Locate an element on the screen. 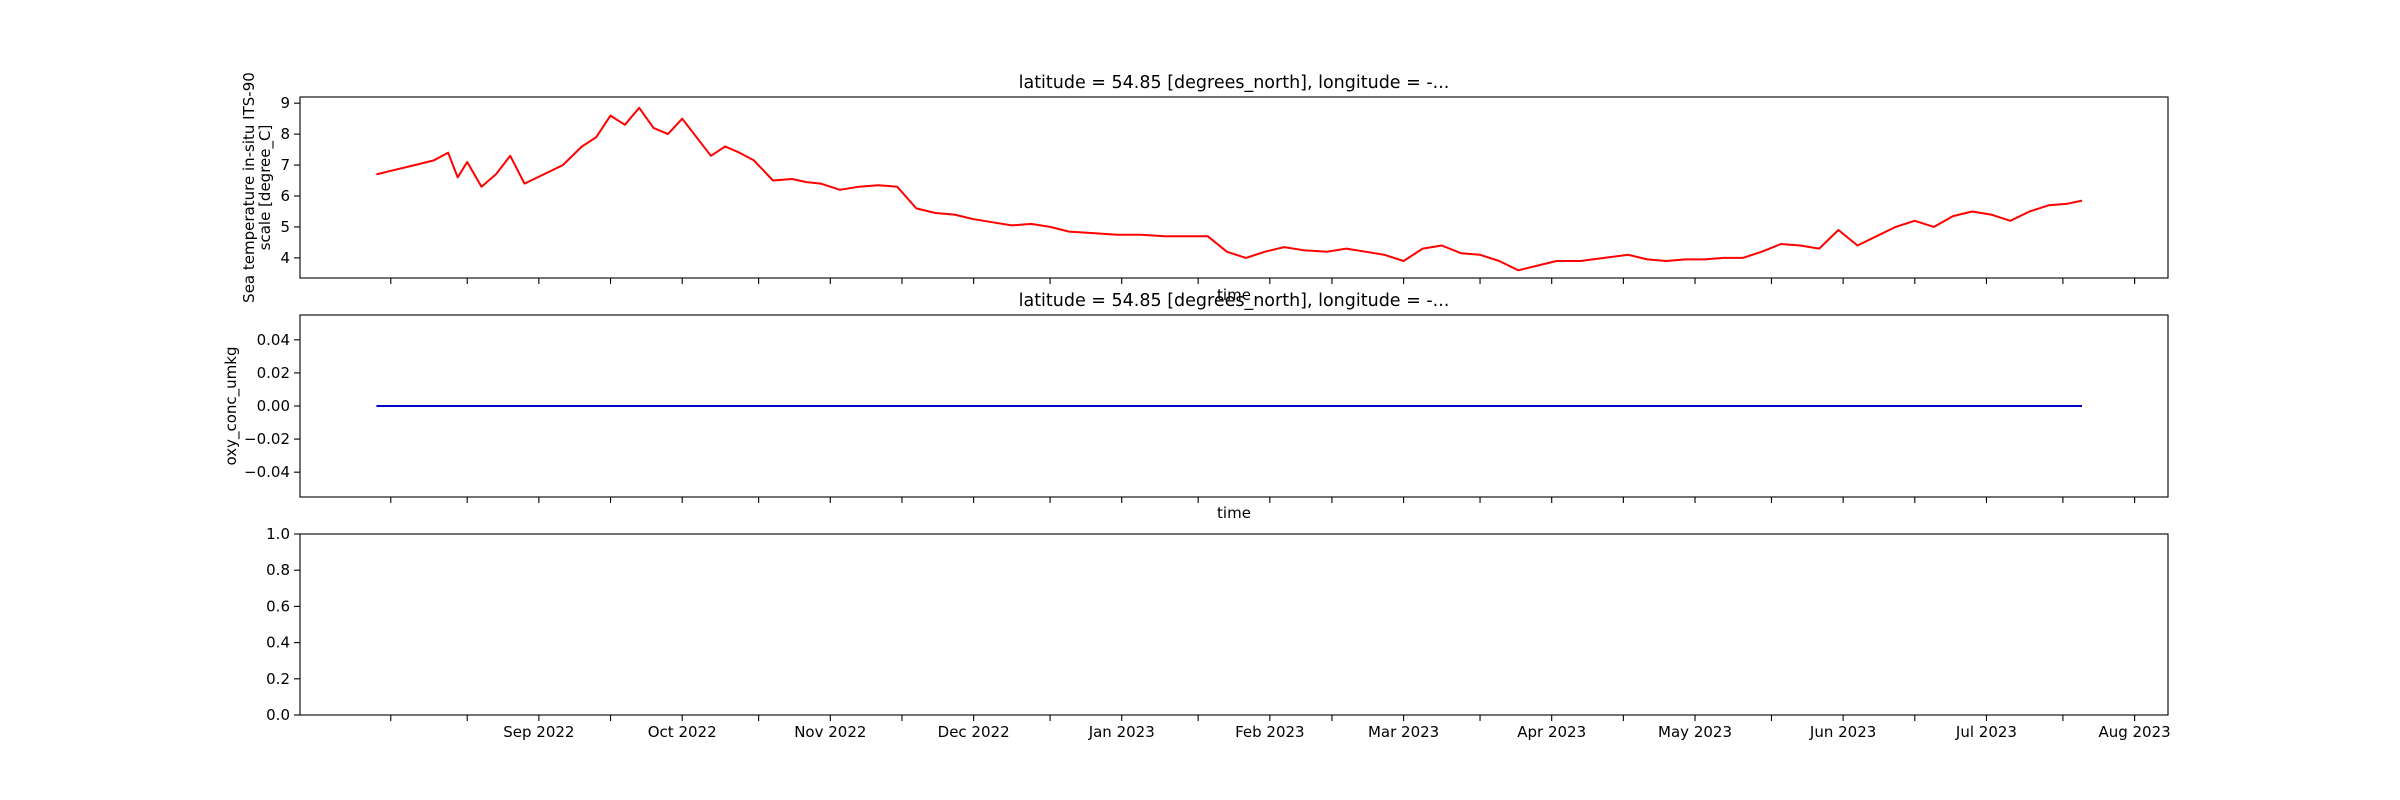  y-tick-label: 8 is located at coordinates (285, 134).